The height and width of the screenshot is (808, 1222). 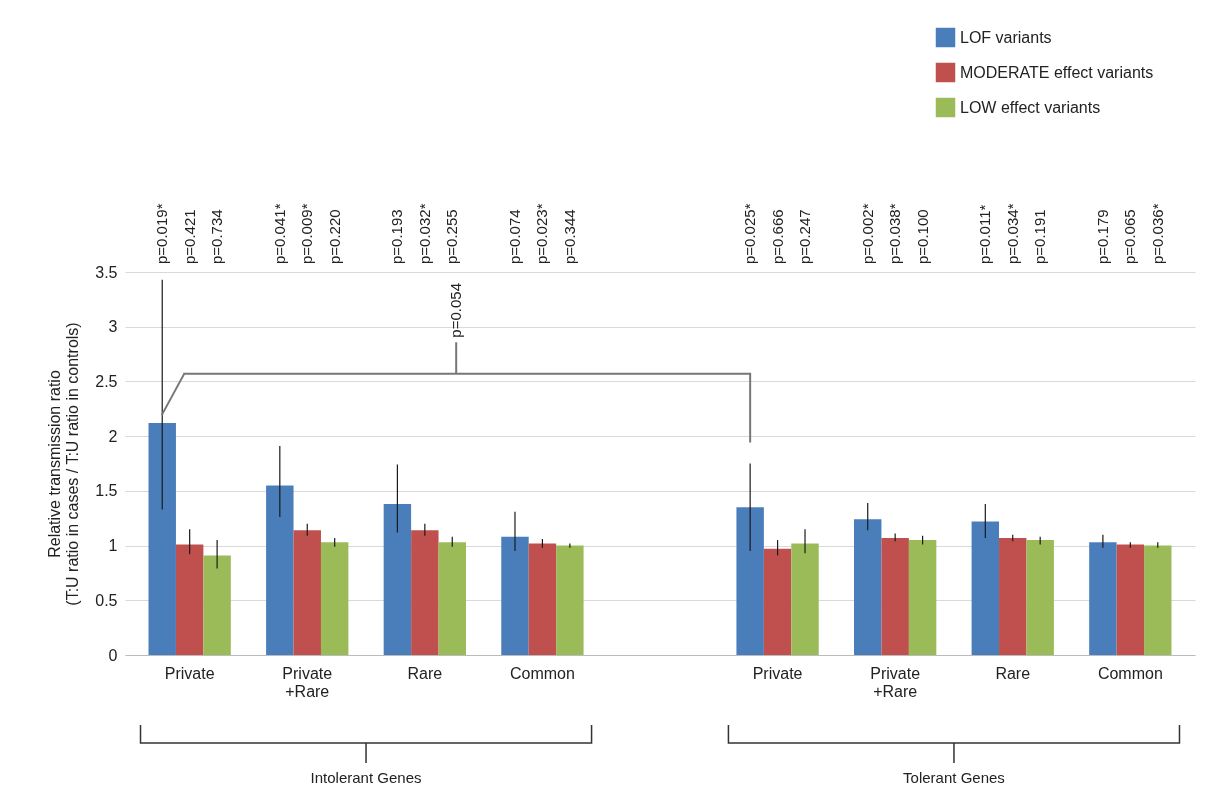 I want to click on y-tick-label: 2.5, so click(x=106, y=381).